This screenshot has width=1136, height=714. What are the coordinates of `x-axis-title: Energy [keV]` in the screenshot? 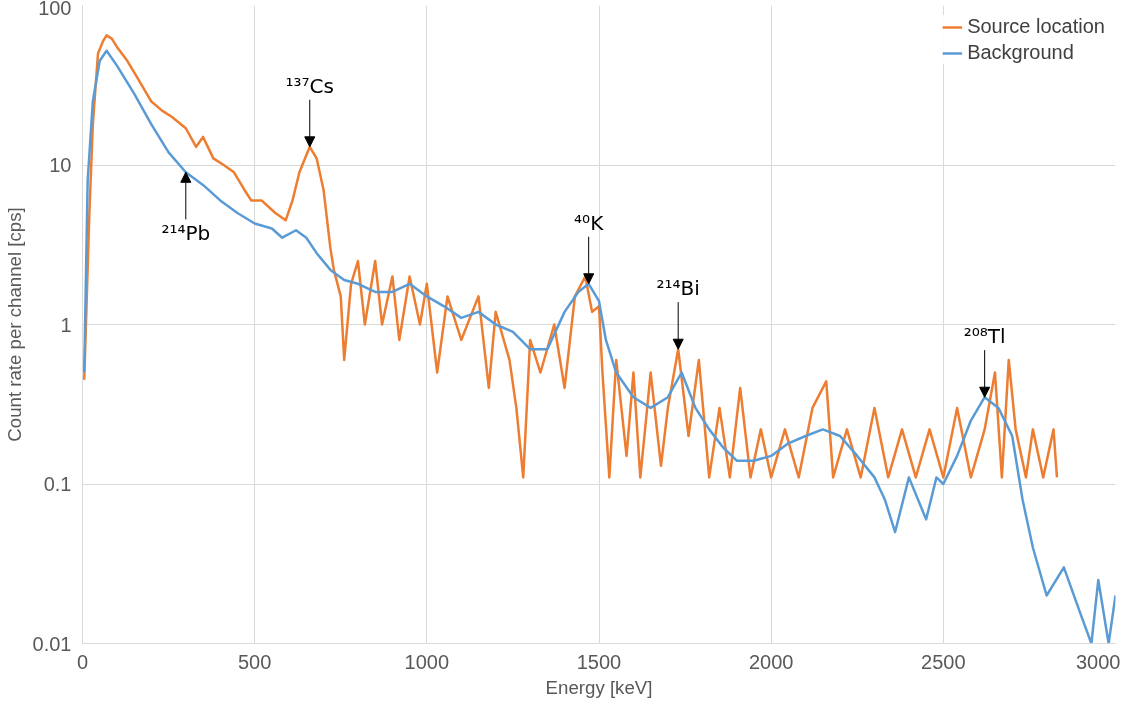 It's located at (599, 687).